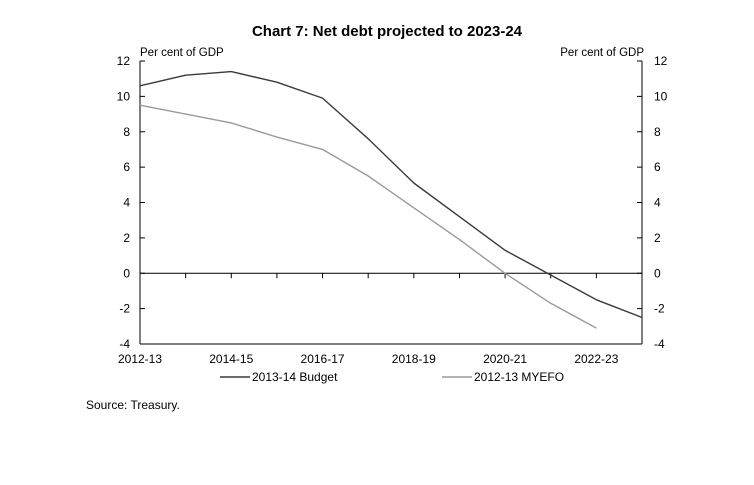  Describe the element at coordinates (661, 96) in the screenshot. I see `y-tick-label-right: 10` at that location.